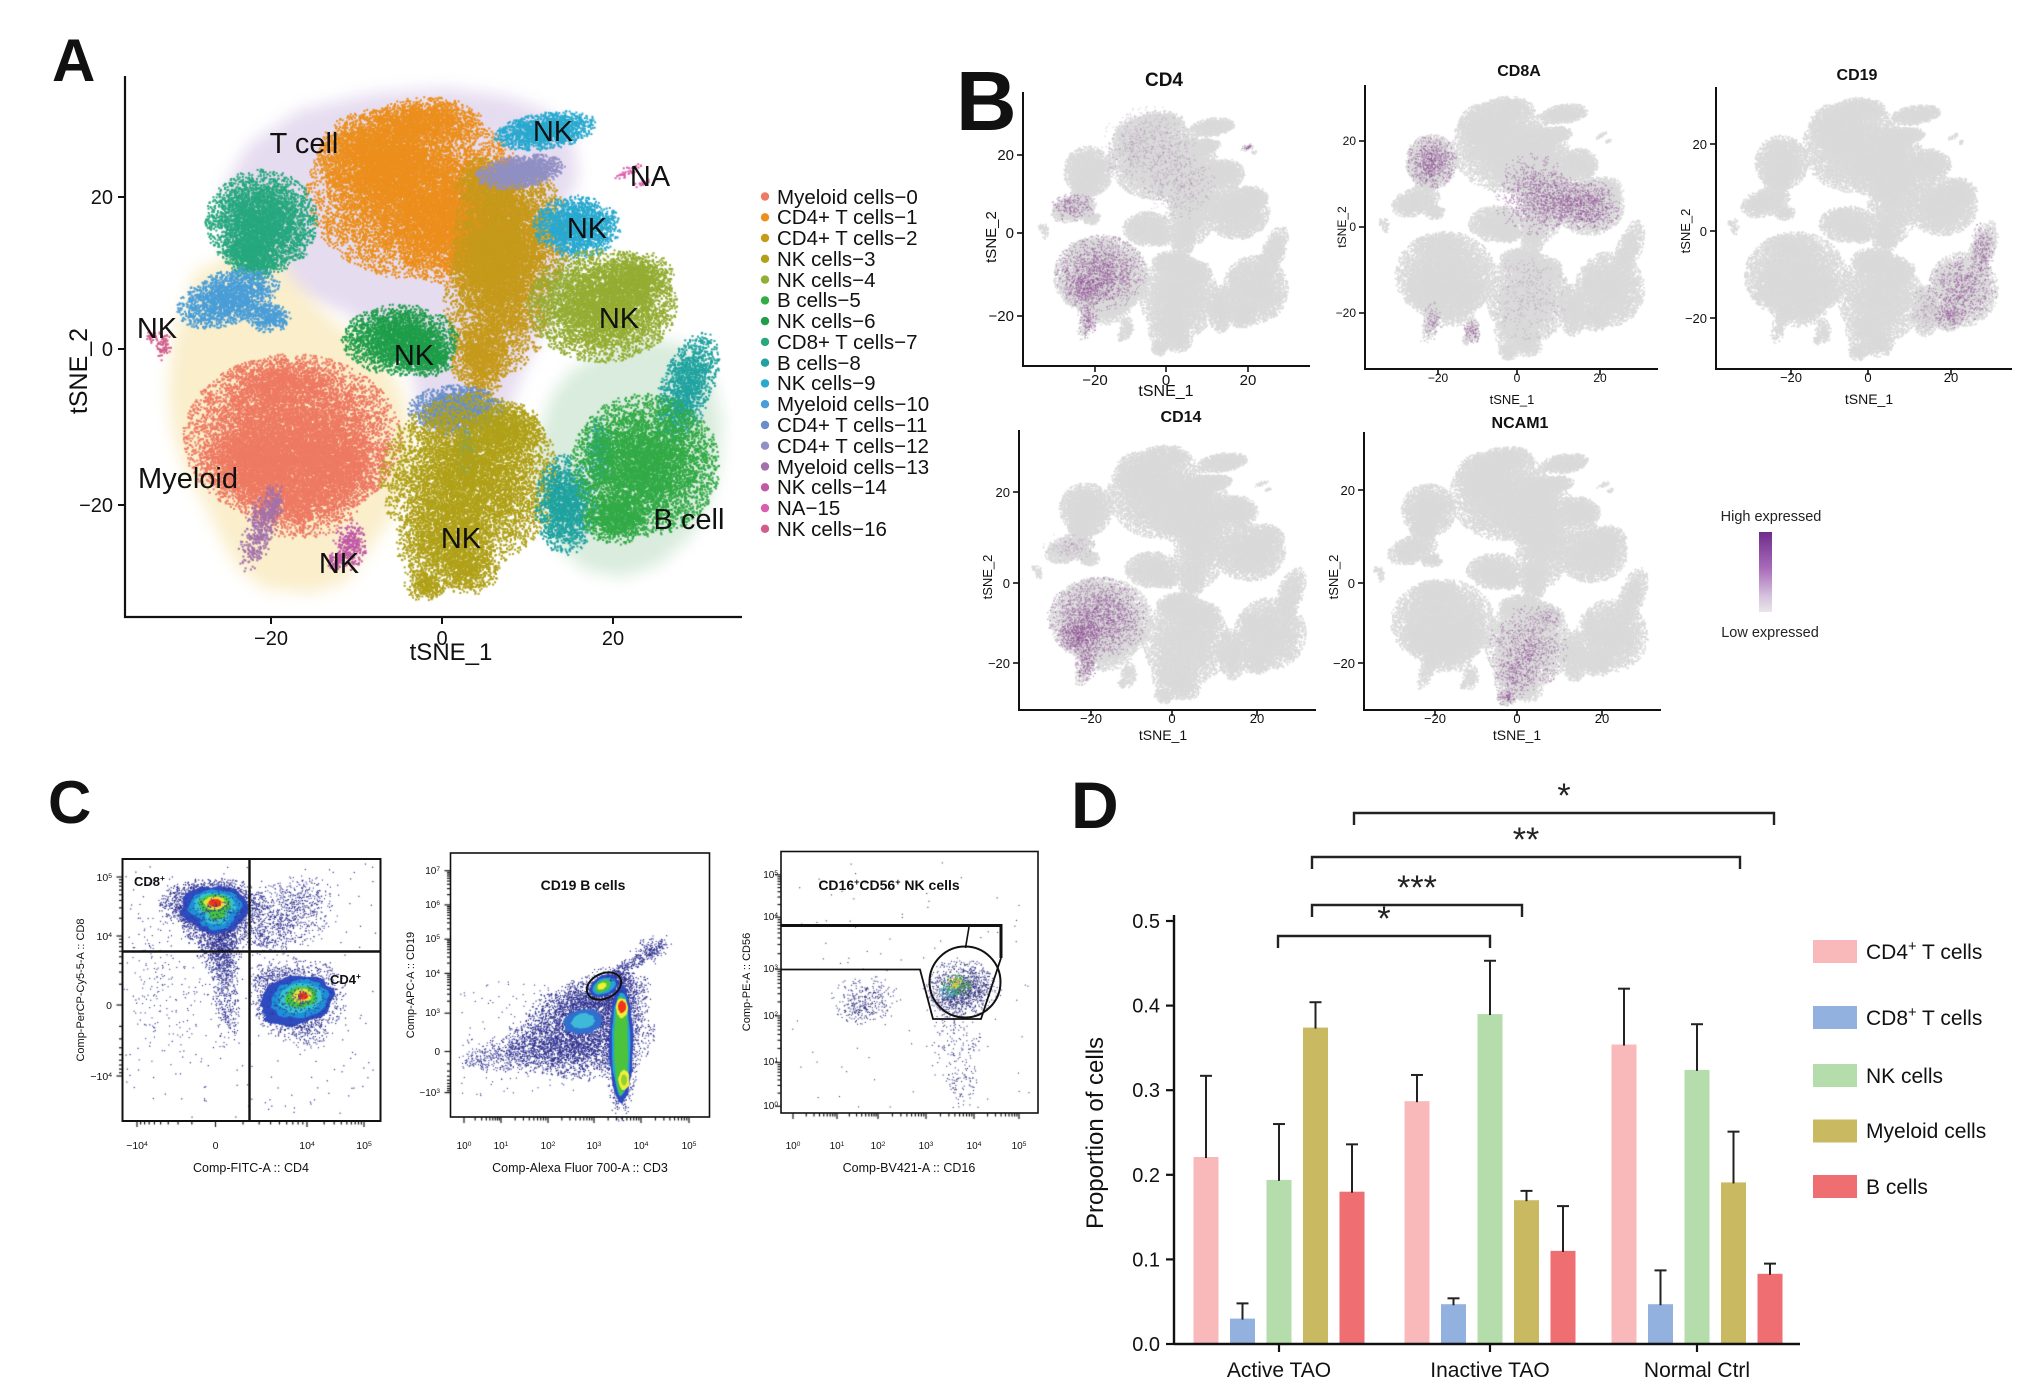 This screenshot has width=2043, height=1387. What do you see at coordinates (889, 885) in the screenshot?
I see `svg-text: CD16+CD56+ NK cells` at bounding box center [889, 885].